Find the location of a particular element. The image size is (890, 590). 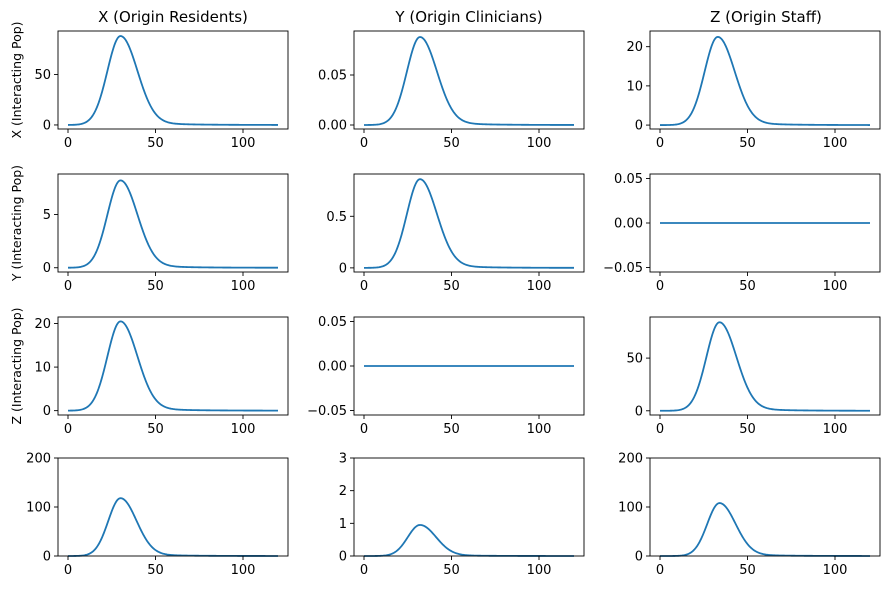

panel-r3-c1: 0 50 100 0 1 2 3 is located at coordinates (462, 515).